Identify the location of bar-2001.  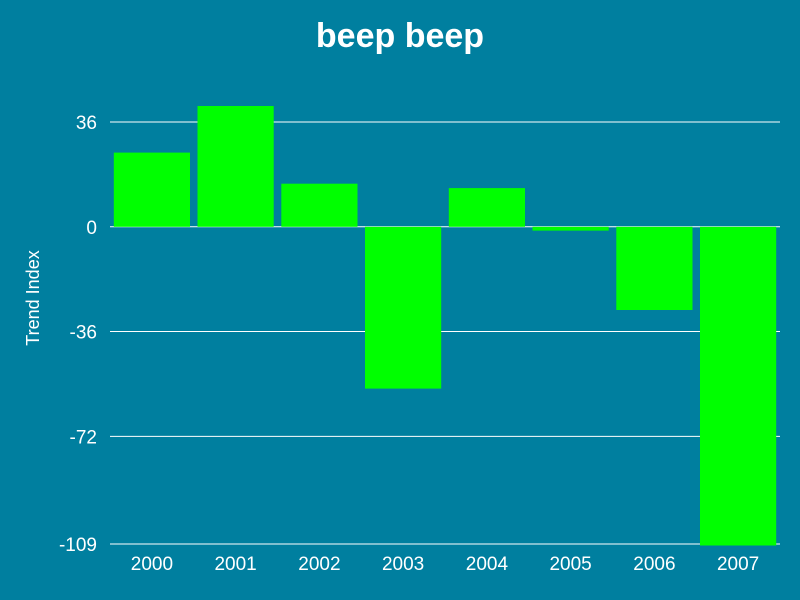
(235, 166).